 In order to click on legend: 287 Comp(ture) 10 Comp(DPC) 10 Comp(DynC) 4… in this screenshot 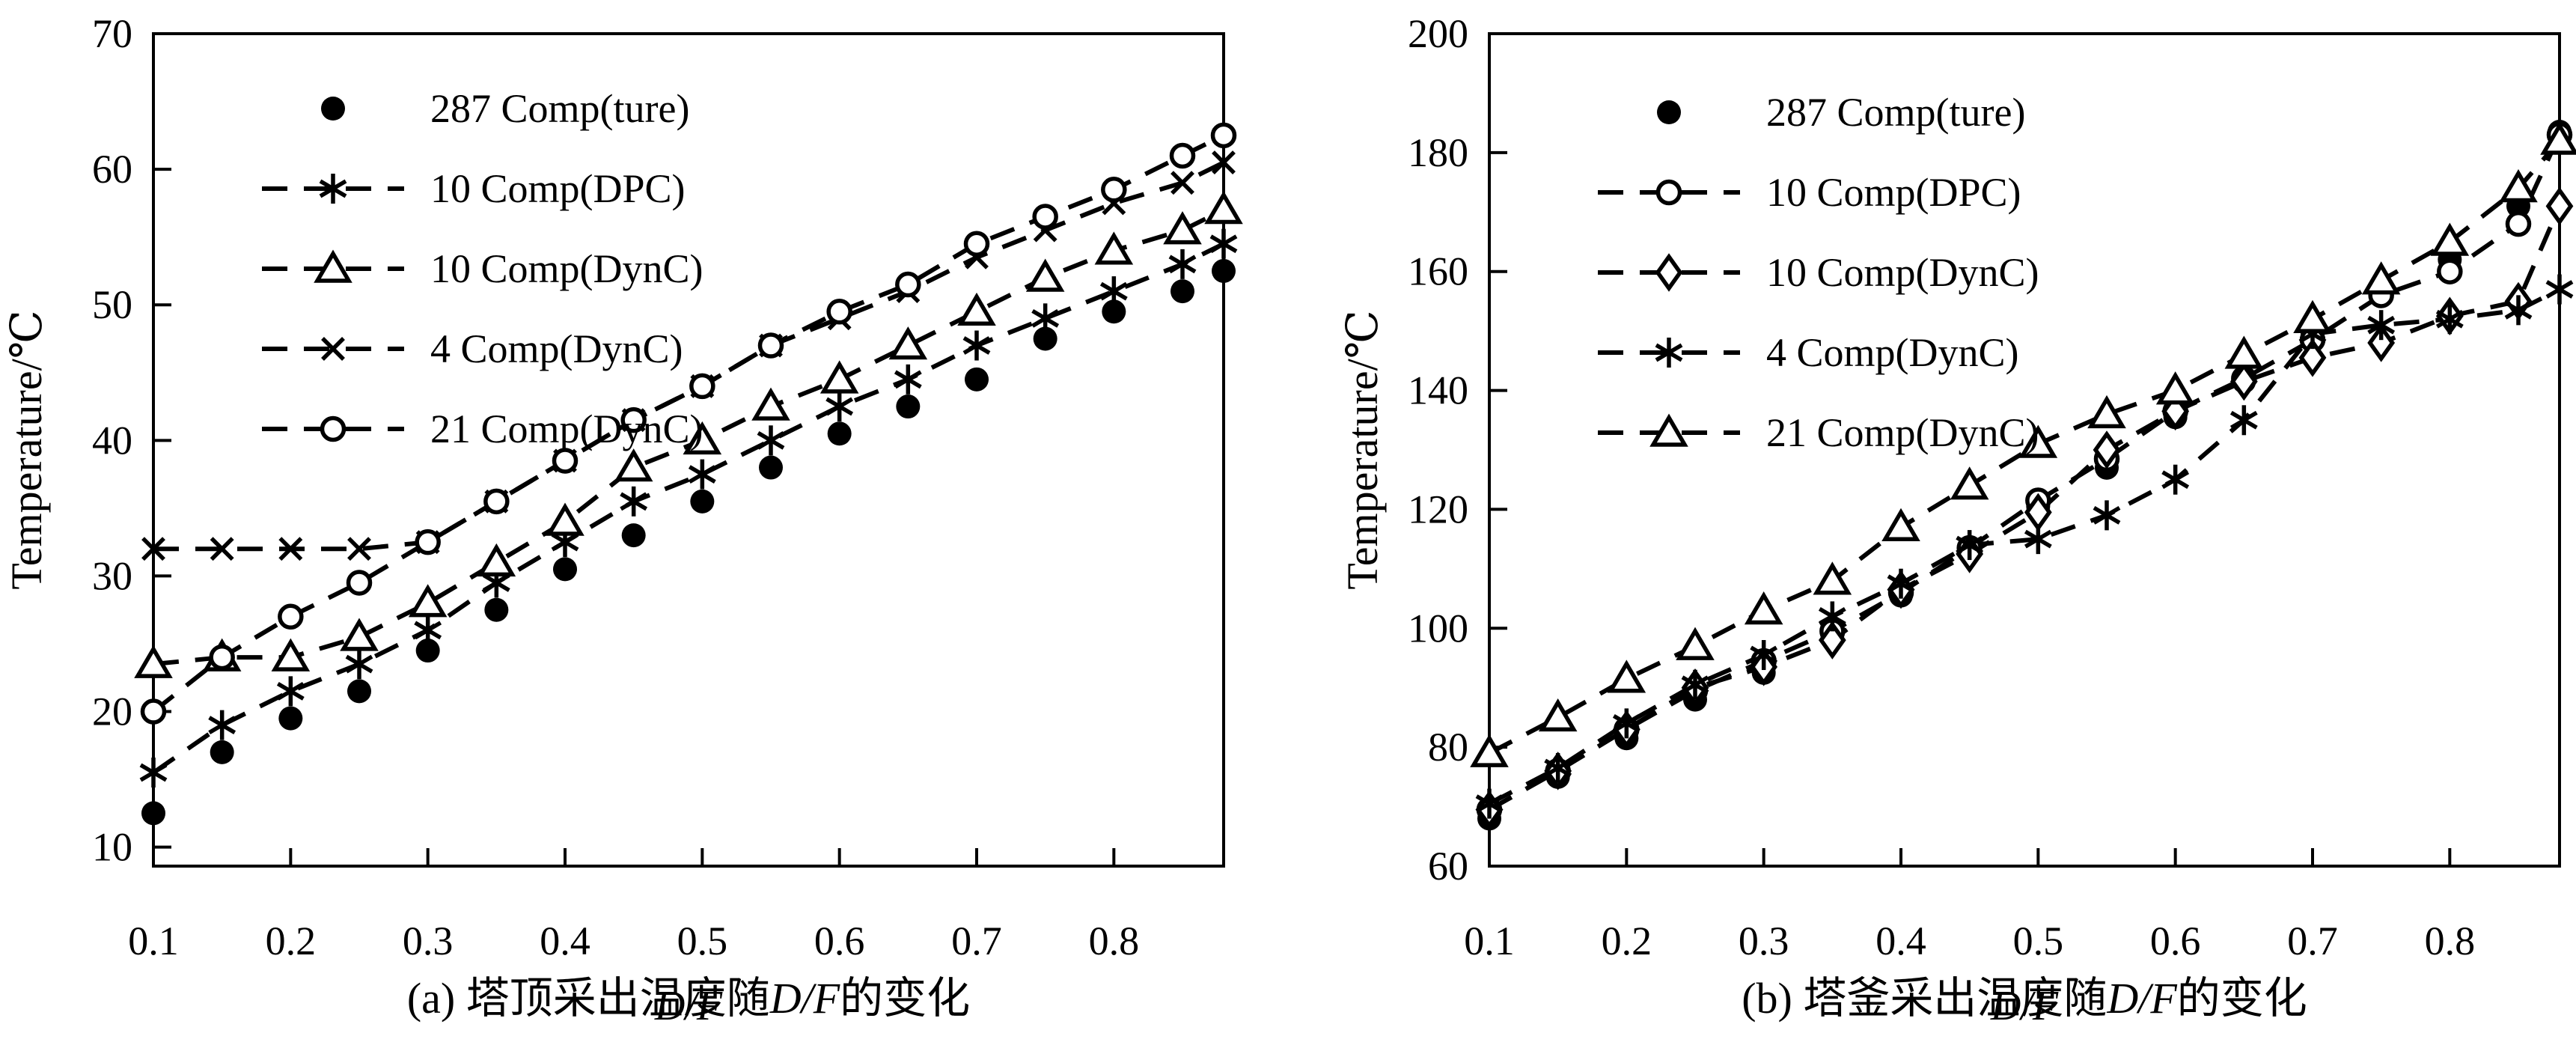, I will do `click(483, 268)`.